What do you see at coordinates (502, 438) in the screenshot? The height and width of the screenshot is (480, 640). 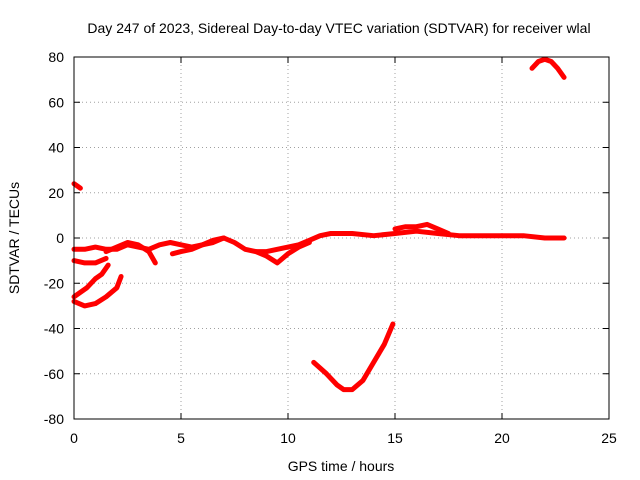 I see `x-tick-label: 20` at bounding box center [502, 438].